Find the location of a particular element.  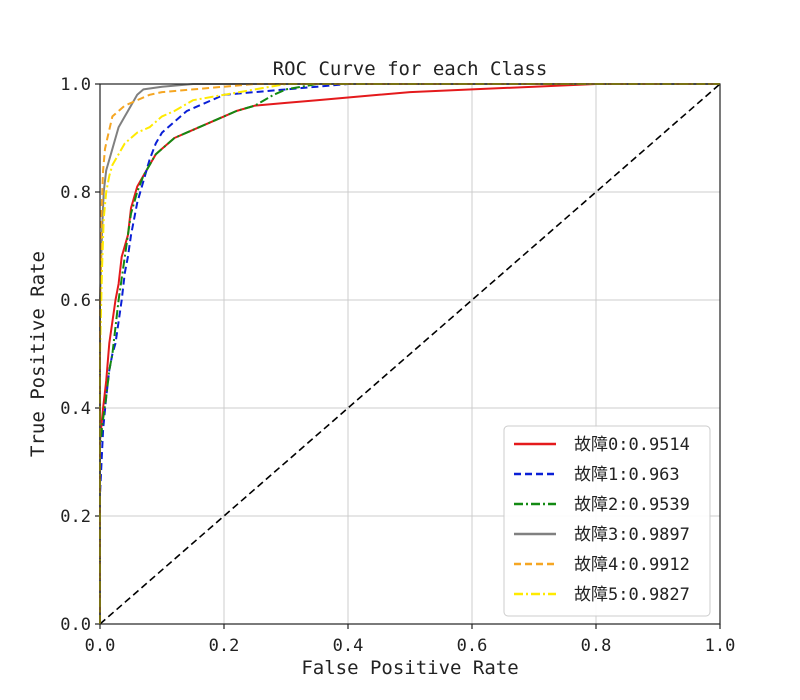

y-tick-label: 0.4 is located at coordinates (75, 409).